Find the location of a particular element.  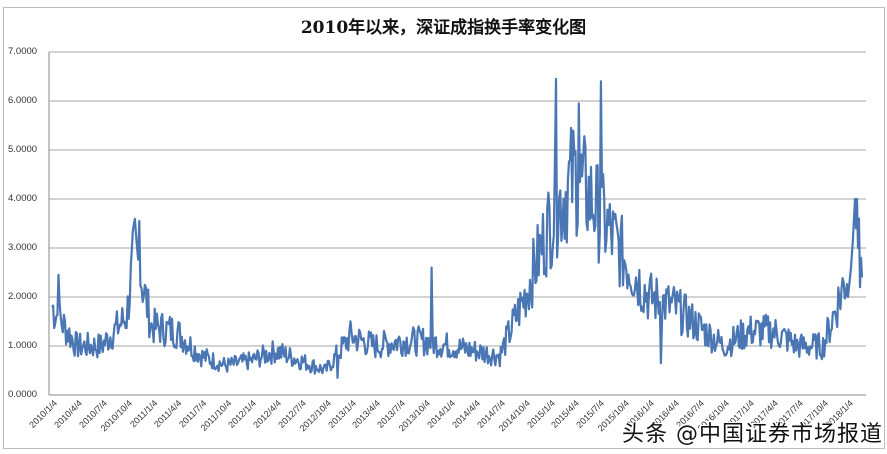

y-tick-label: 1.0000 is located at coordinates (23, 345).